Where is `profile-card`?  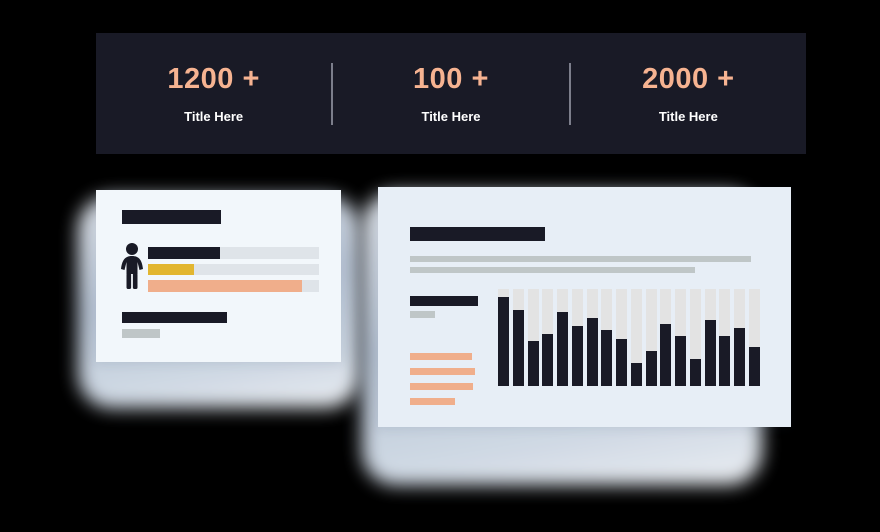 profile-card is located at coordinates (218, 276).